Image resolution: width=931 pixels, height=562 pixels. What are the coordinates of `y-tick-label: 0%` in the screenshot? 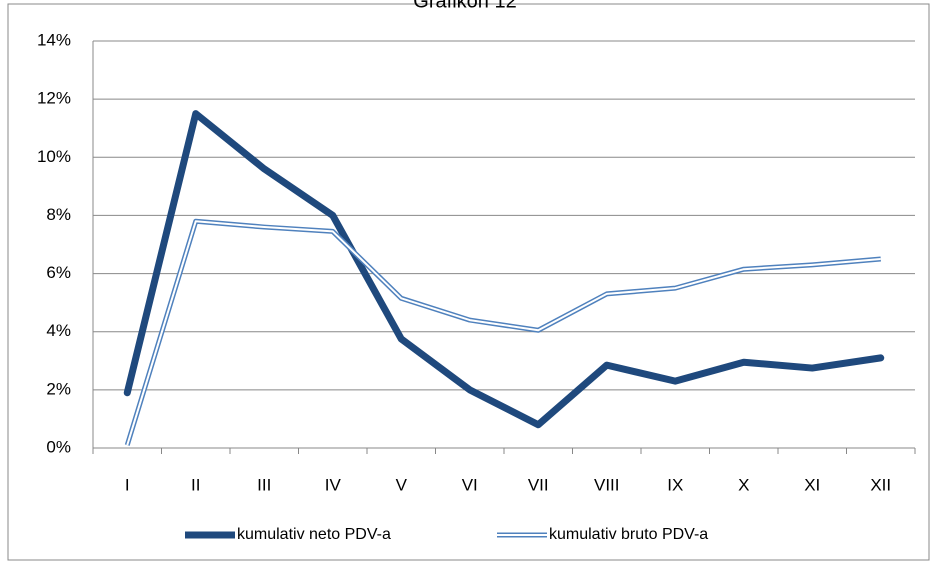 It's located at (58, 446).